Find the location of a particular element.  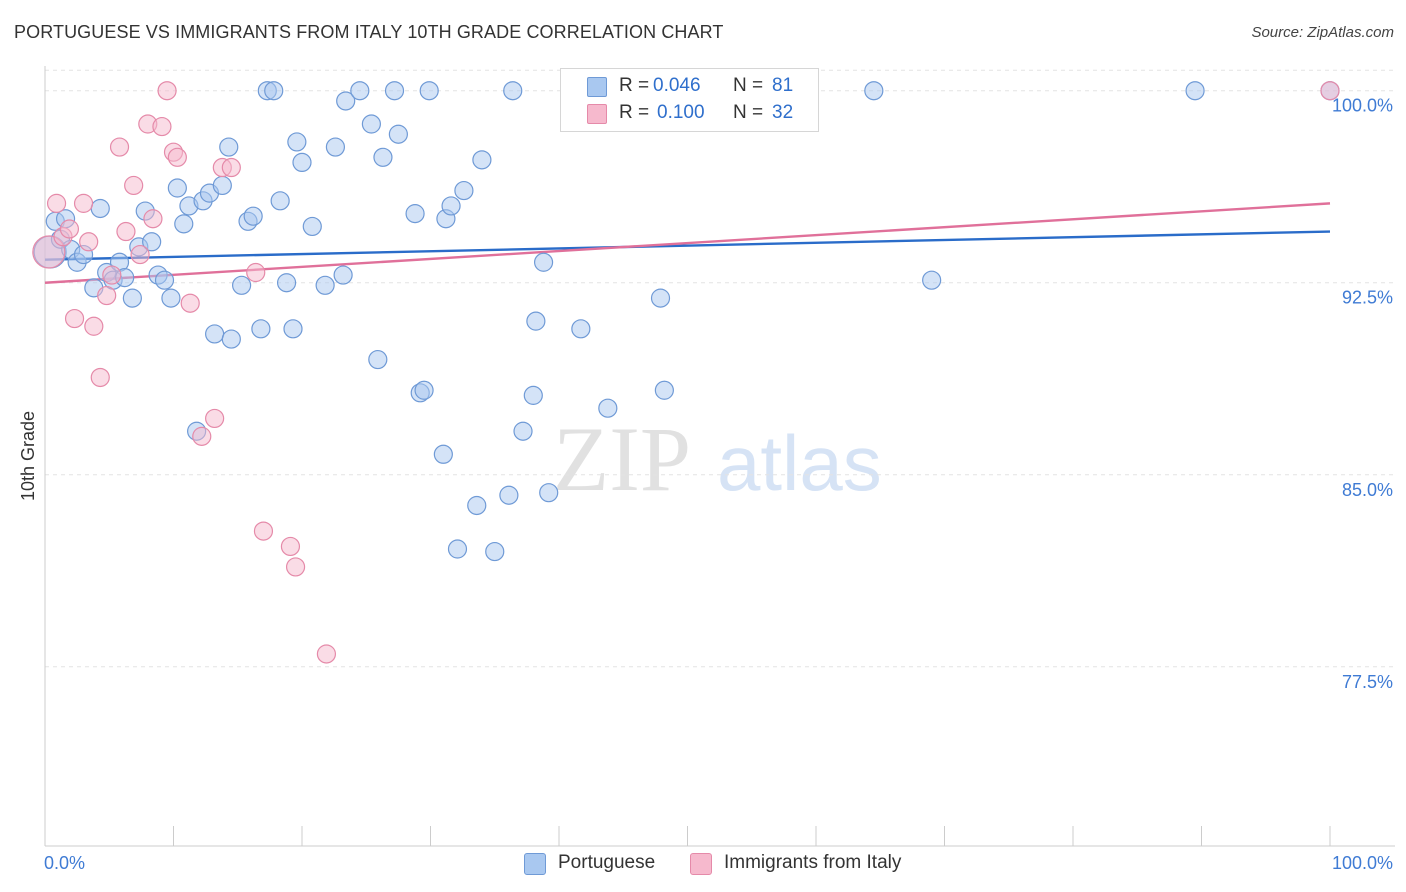

r-value: 0.046 is located at coordinates (677, 85).